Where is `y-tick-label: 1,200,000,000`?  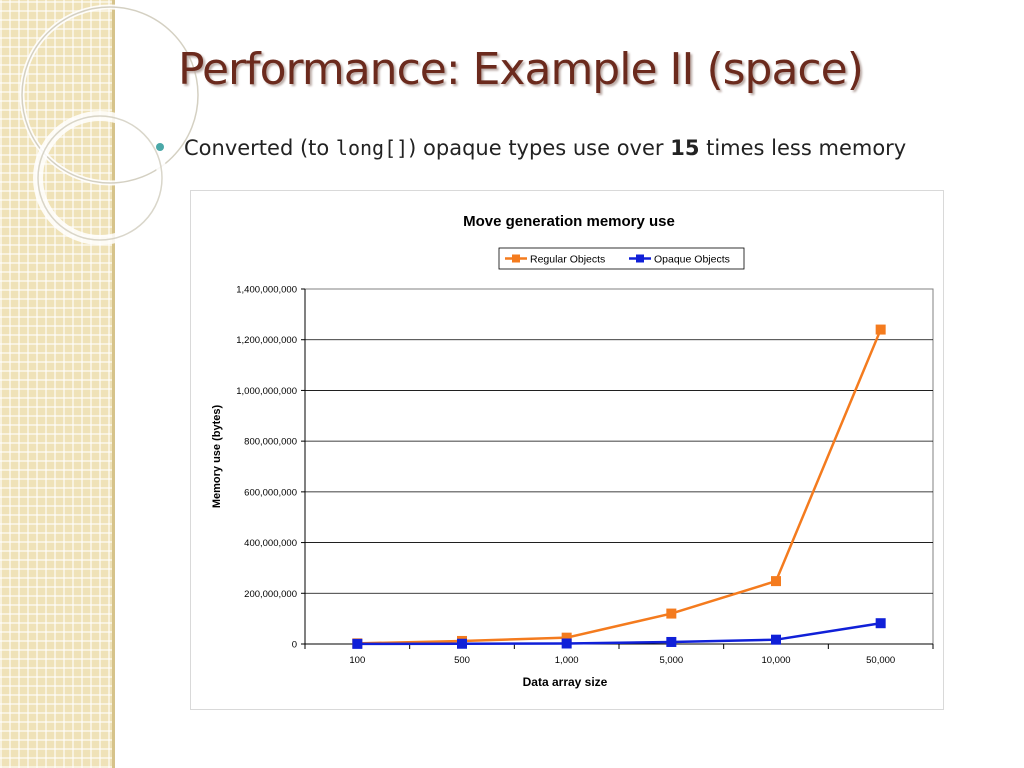 y-tick-label: 1,200,000,000 is located at coordinates (266, 340).